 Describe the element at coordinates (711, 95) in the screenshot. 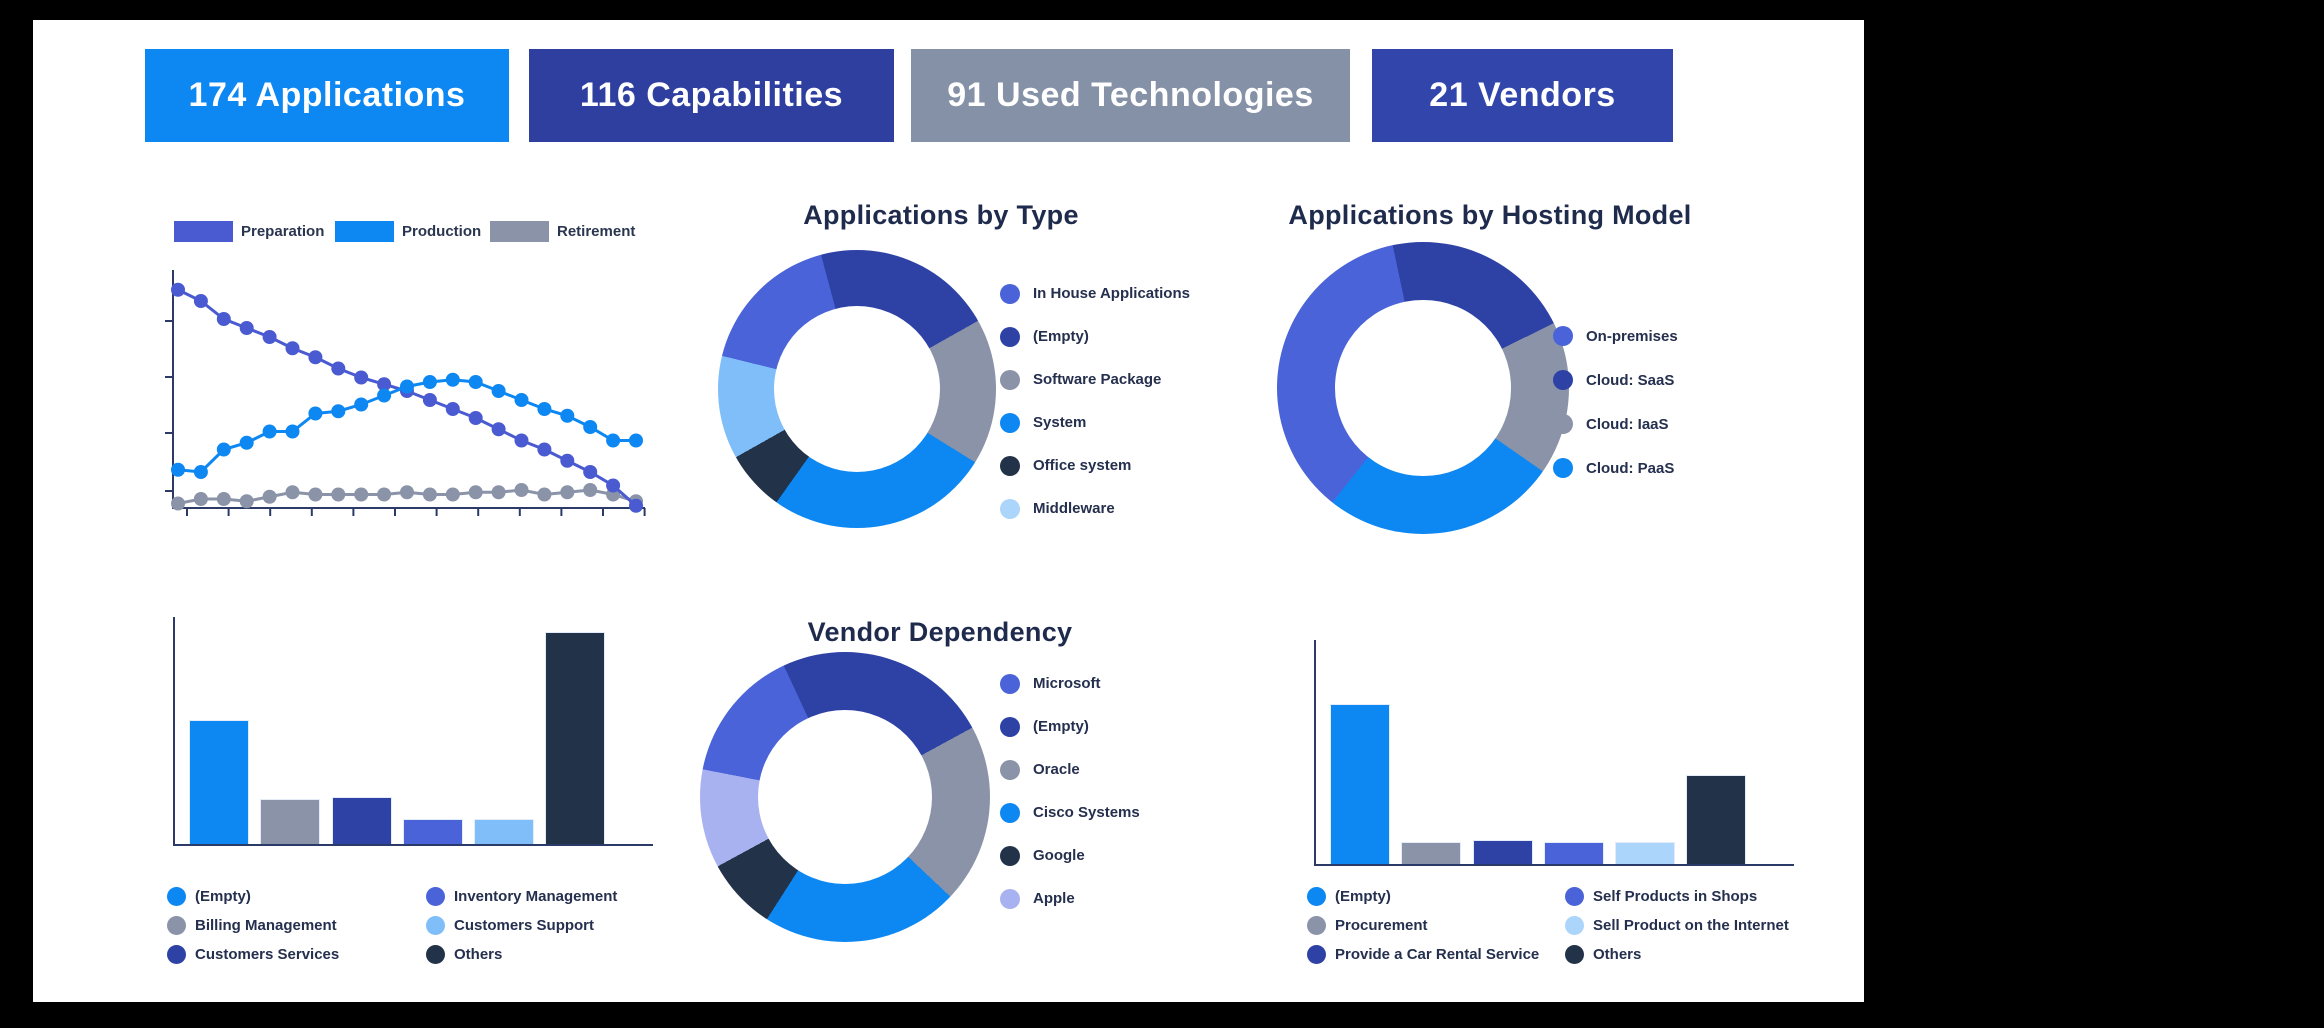

I see `kpi-card-capabilities: 116 Capabilities` at that location.